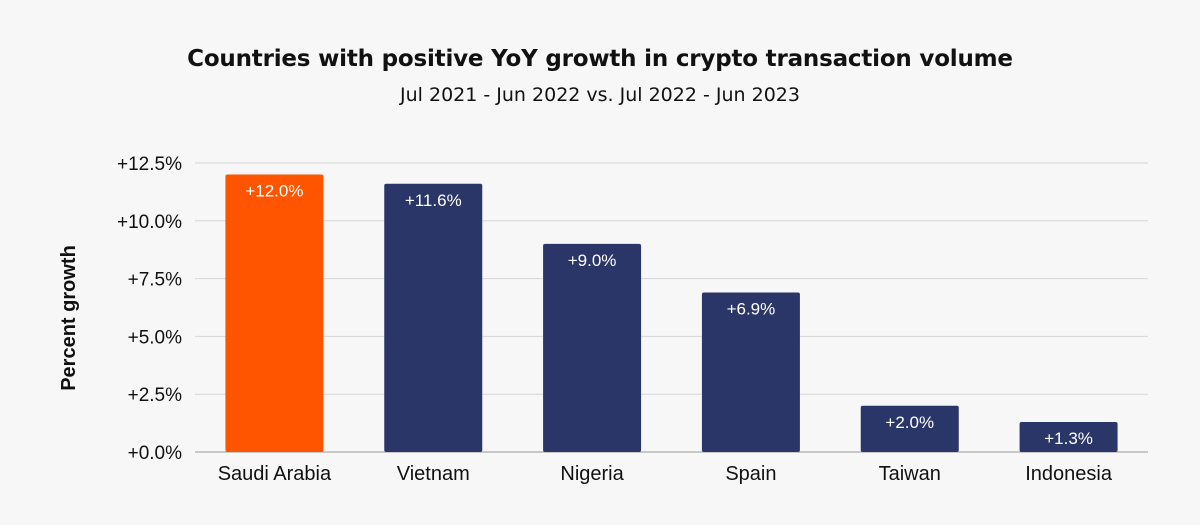 This screenshot has width=1200, height=525. What do you see at coordinates (155, 280) in the screenshot?
I see `y-tick-label: +7.5%` at bounding box center [155, 280].